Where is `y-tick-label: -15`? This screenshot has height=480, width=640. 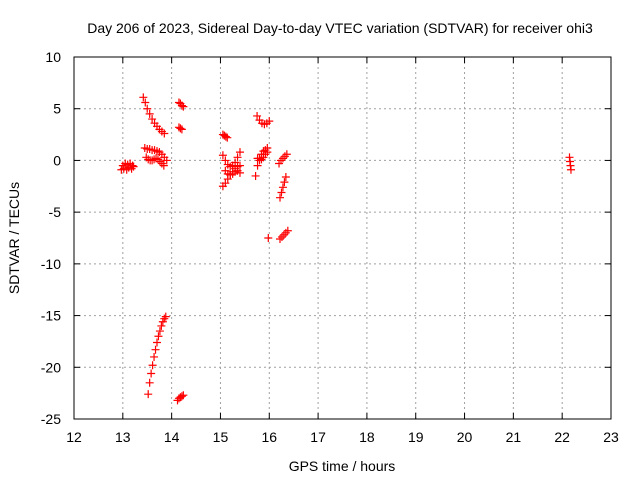
y-tick-label: -15 is located at coordinates (51, 316).